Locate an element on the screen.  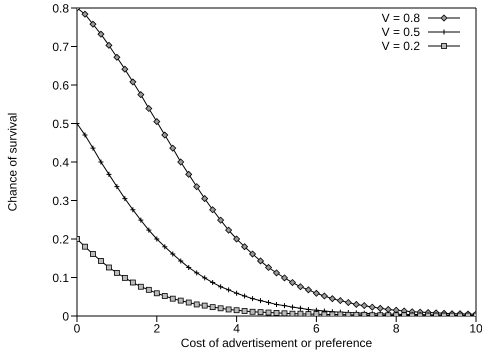
x-axis-title: Cost of advertisement or preference is located at coordinates (276, 343).